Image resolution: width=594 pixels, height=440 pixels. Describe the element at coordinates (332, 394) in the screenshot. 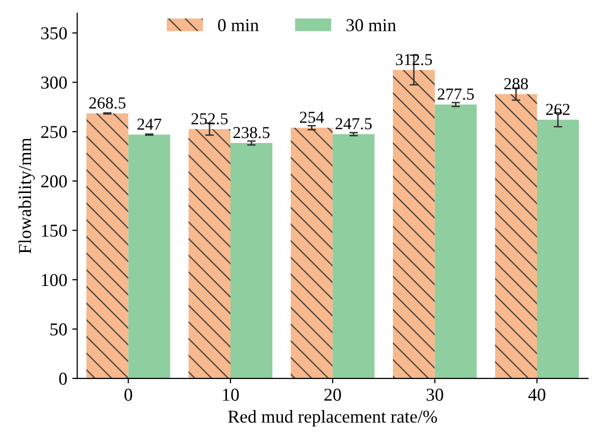

I see `x-tick-label: 20` at that location.